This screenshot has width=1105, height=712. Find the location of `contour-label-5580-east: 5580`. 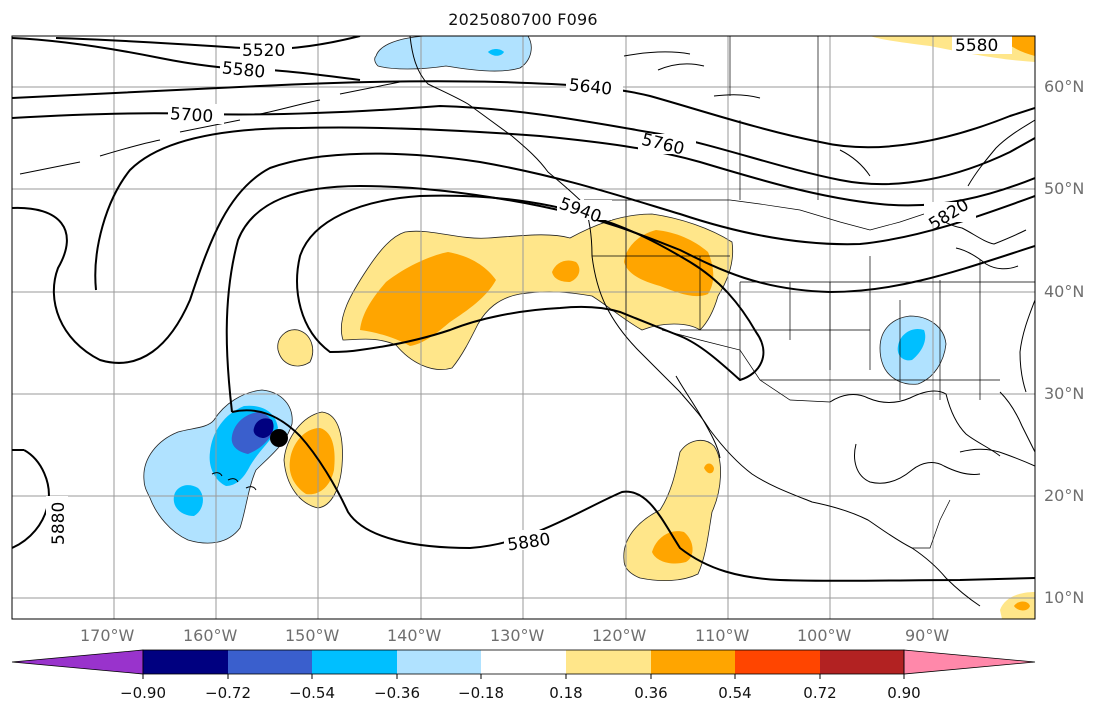

contour-label-5580-east: 5580 is located at coordinates (976, 46).